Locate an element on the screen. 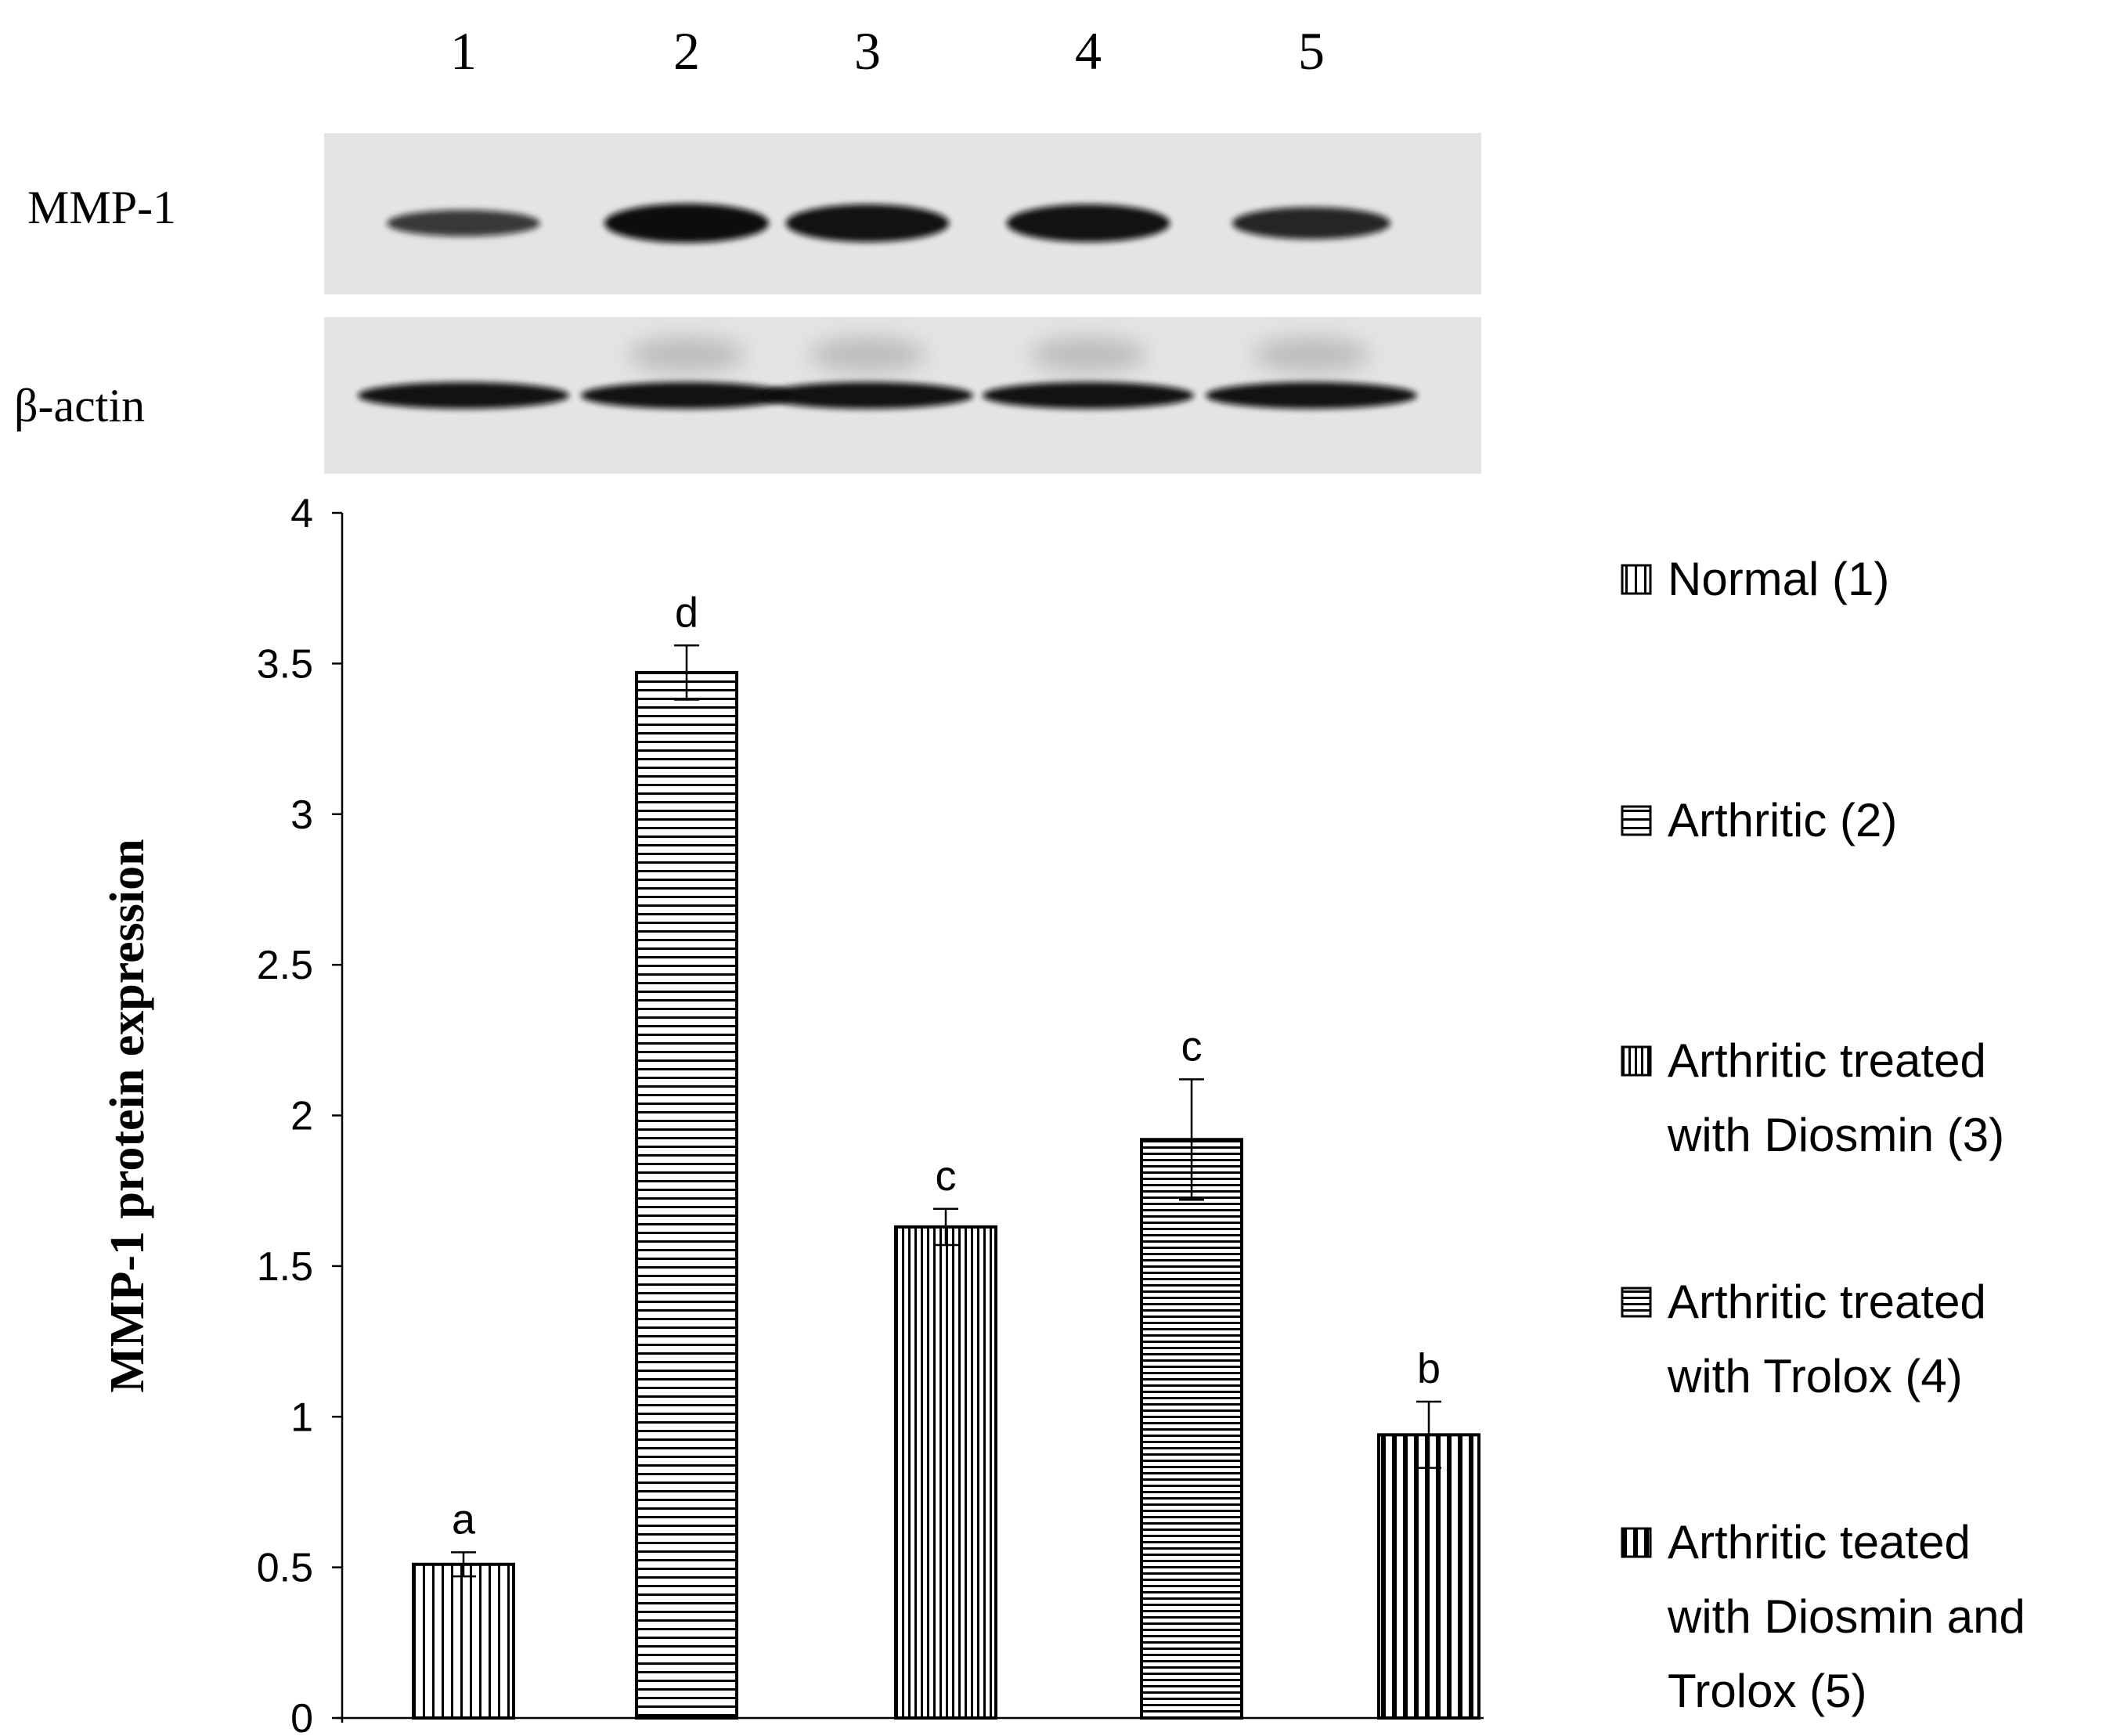 This screenshot has width=2117, height=1736. lane-number: 5 is located at coordinates (1311, 51).